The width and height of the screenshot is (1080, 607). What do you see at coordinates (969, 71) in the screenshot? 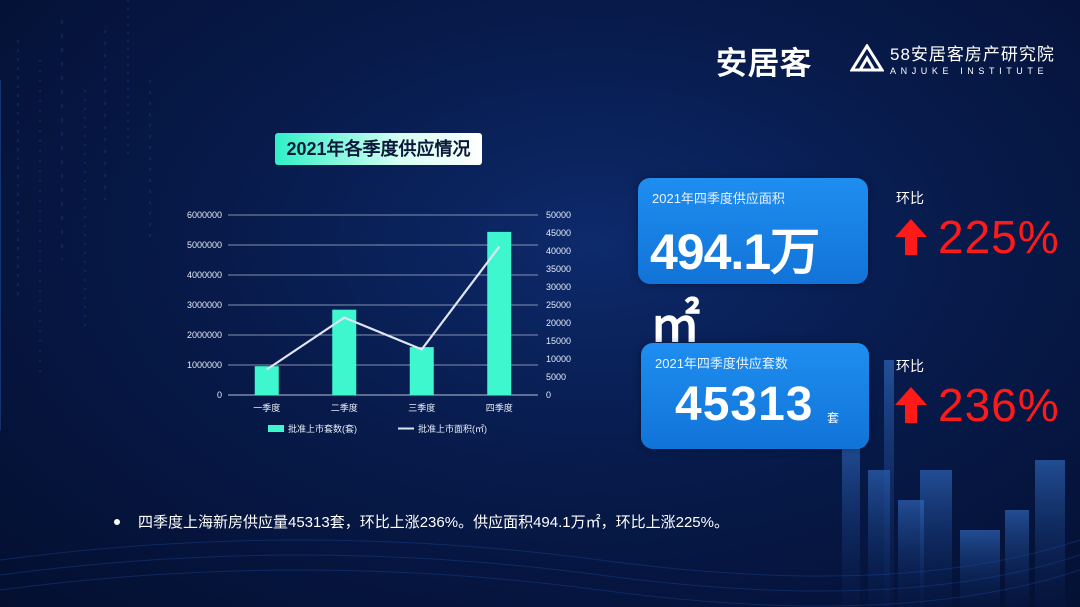
I see `institute-name-en: ANJUKE INSTITUTE` at bounding box center [969, 71].